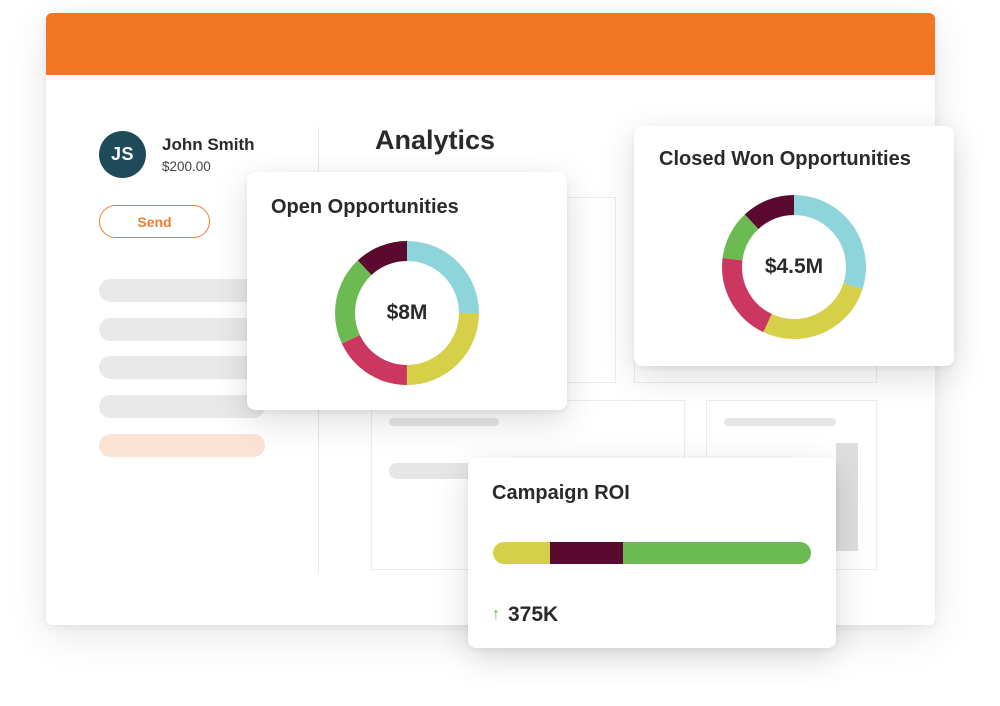  I want to click on card-title: Campaign ROI, so click(561, 493).